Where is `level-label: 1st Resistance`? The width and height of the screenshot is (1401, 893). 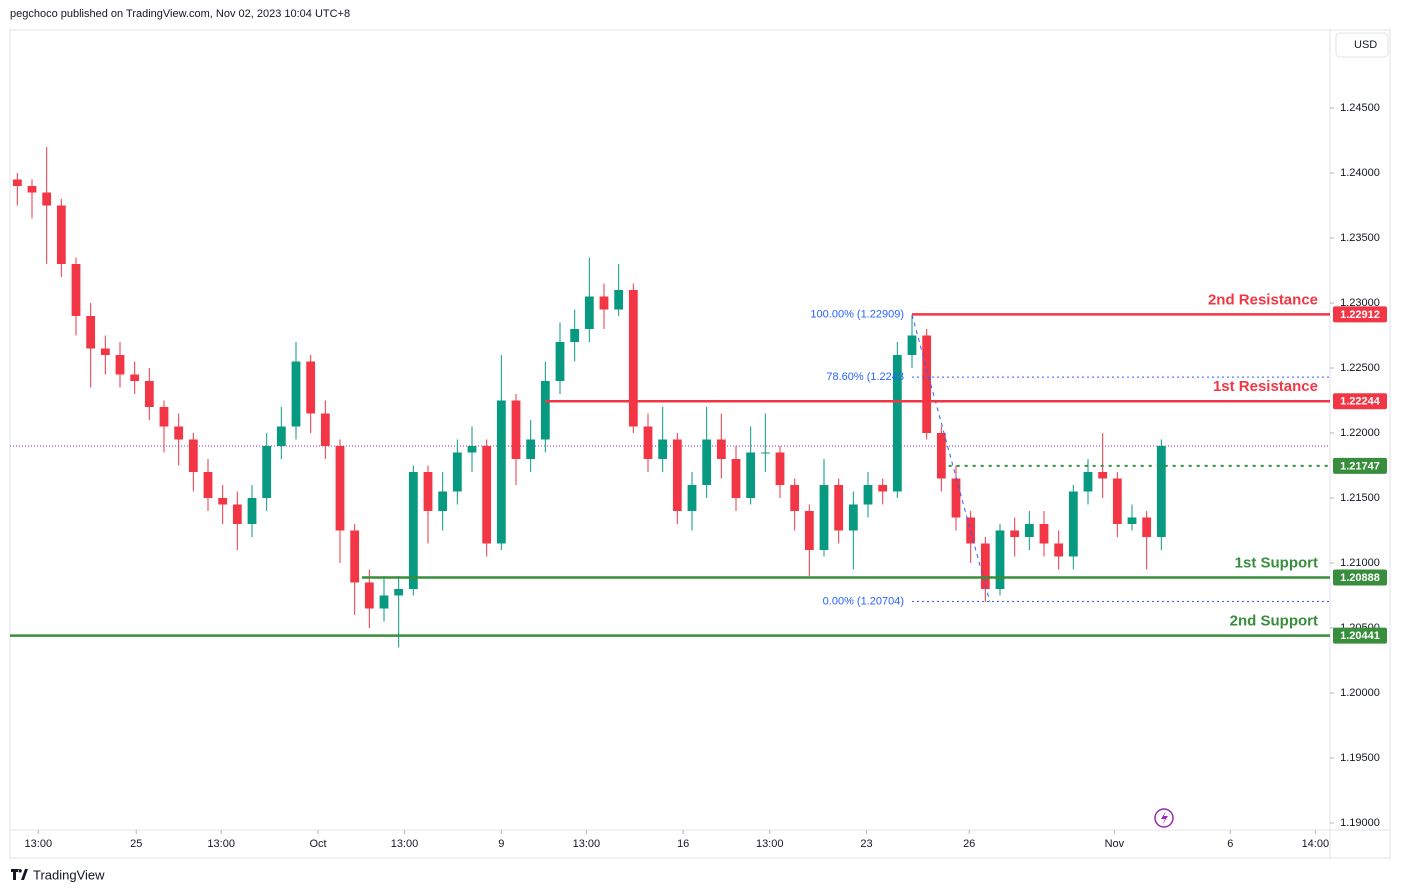 level-label: 1st Resistance is located at coordinates (1265, 386).